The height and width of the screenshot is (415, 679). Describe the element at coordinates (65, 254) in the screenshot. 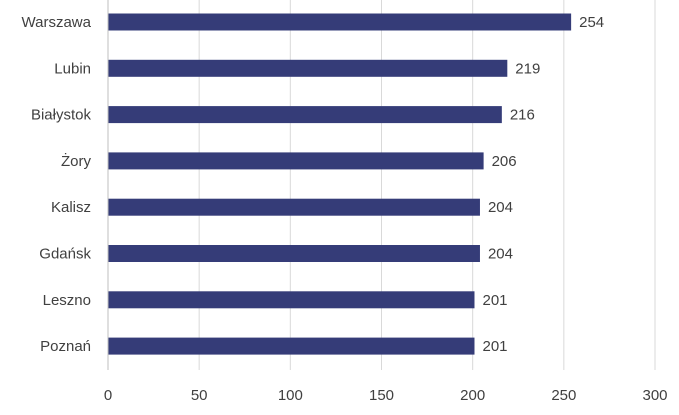

I see `category-label: Gdańsk` at that location.